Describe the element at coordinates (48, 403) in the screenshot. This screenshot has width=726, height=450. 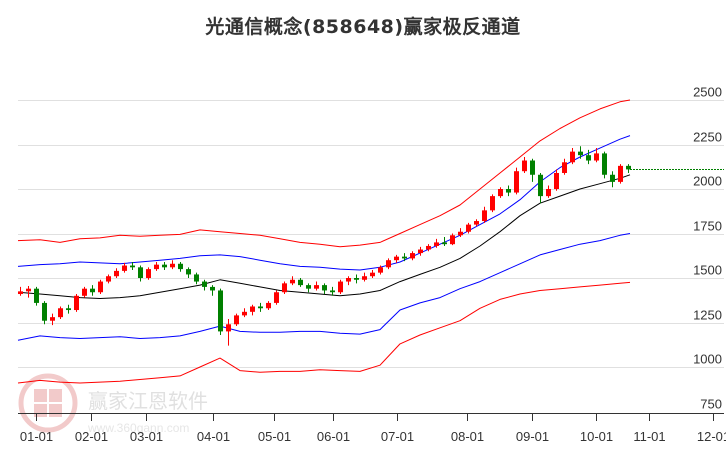
I see `watermark-logo-ring` at that location.